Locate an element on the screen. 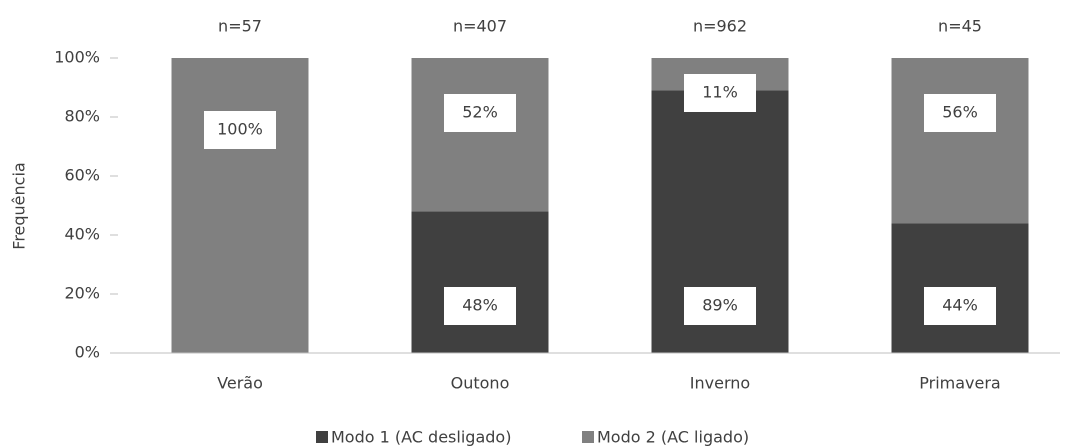  data-label: 56% is located at coordinates (960, 112).